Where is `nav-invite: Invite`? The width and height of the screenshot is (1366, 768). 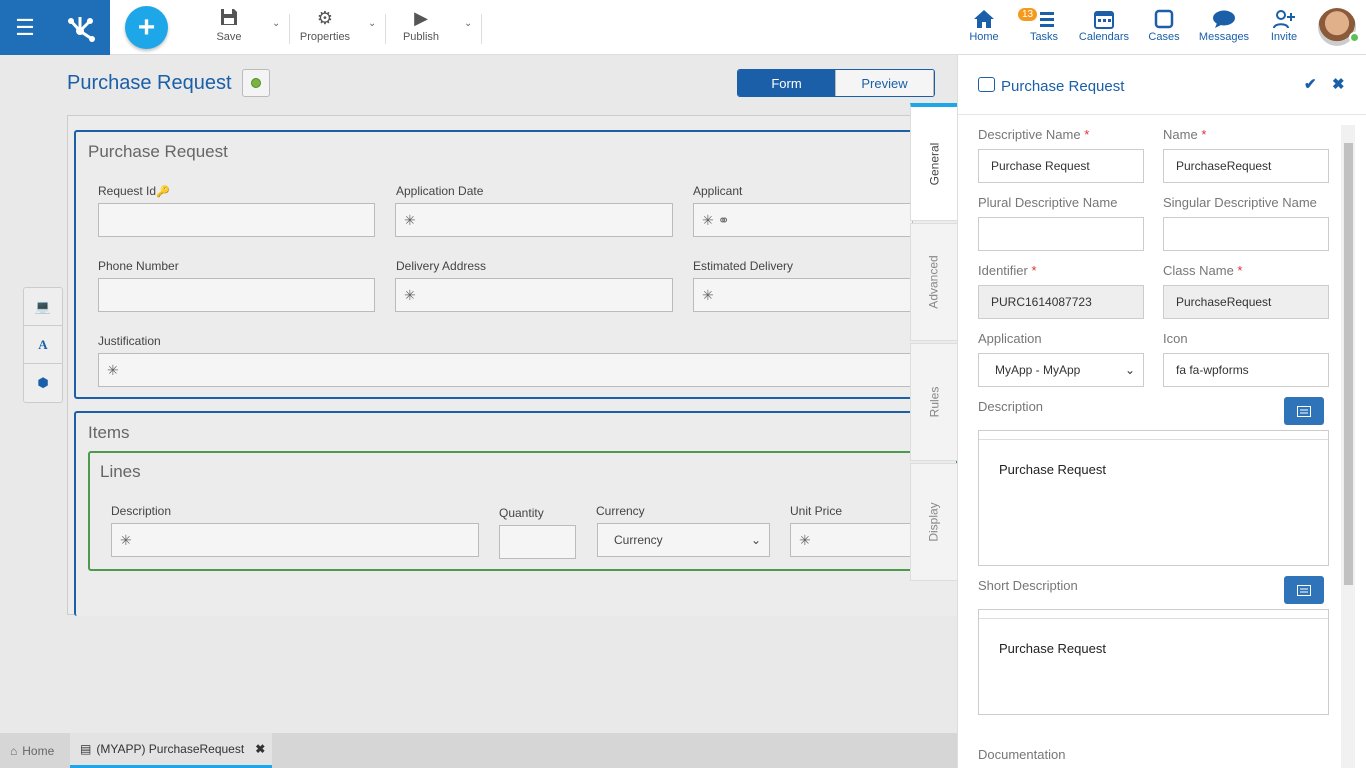
nav-invite: Invite is located at coordinates (1284, 25).